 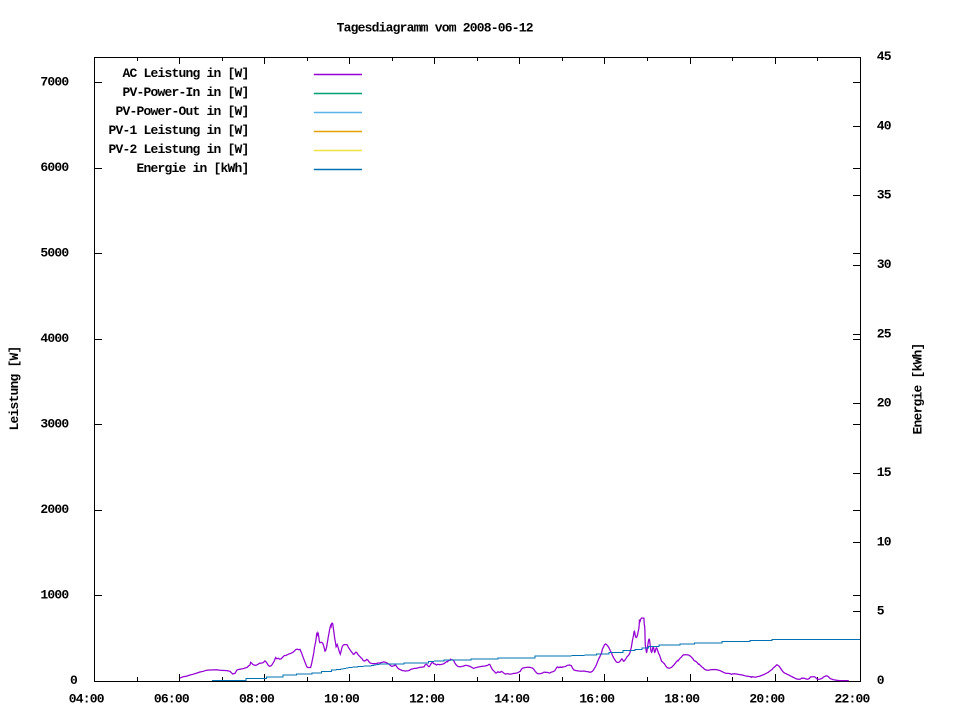 What do you see at coordinates (884, 264) in the screenshot?
I see `svg-text: 30` at bounding box center [884, 264].